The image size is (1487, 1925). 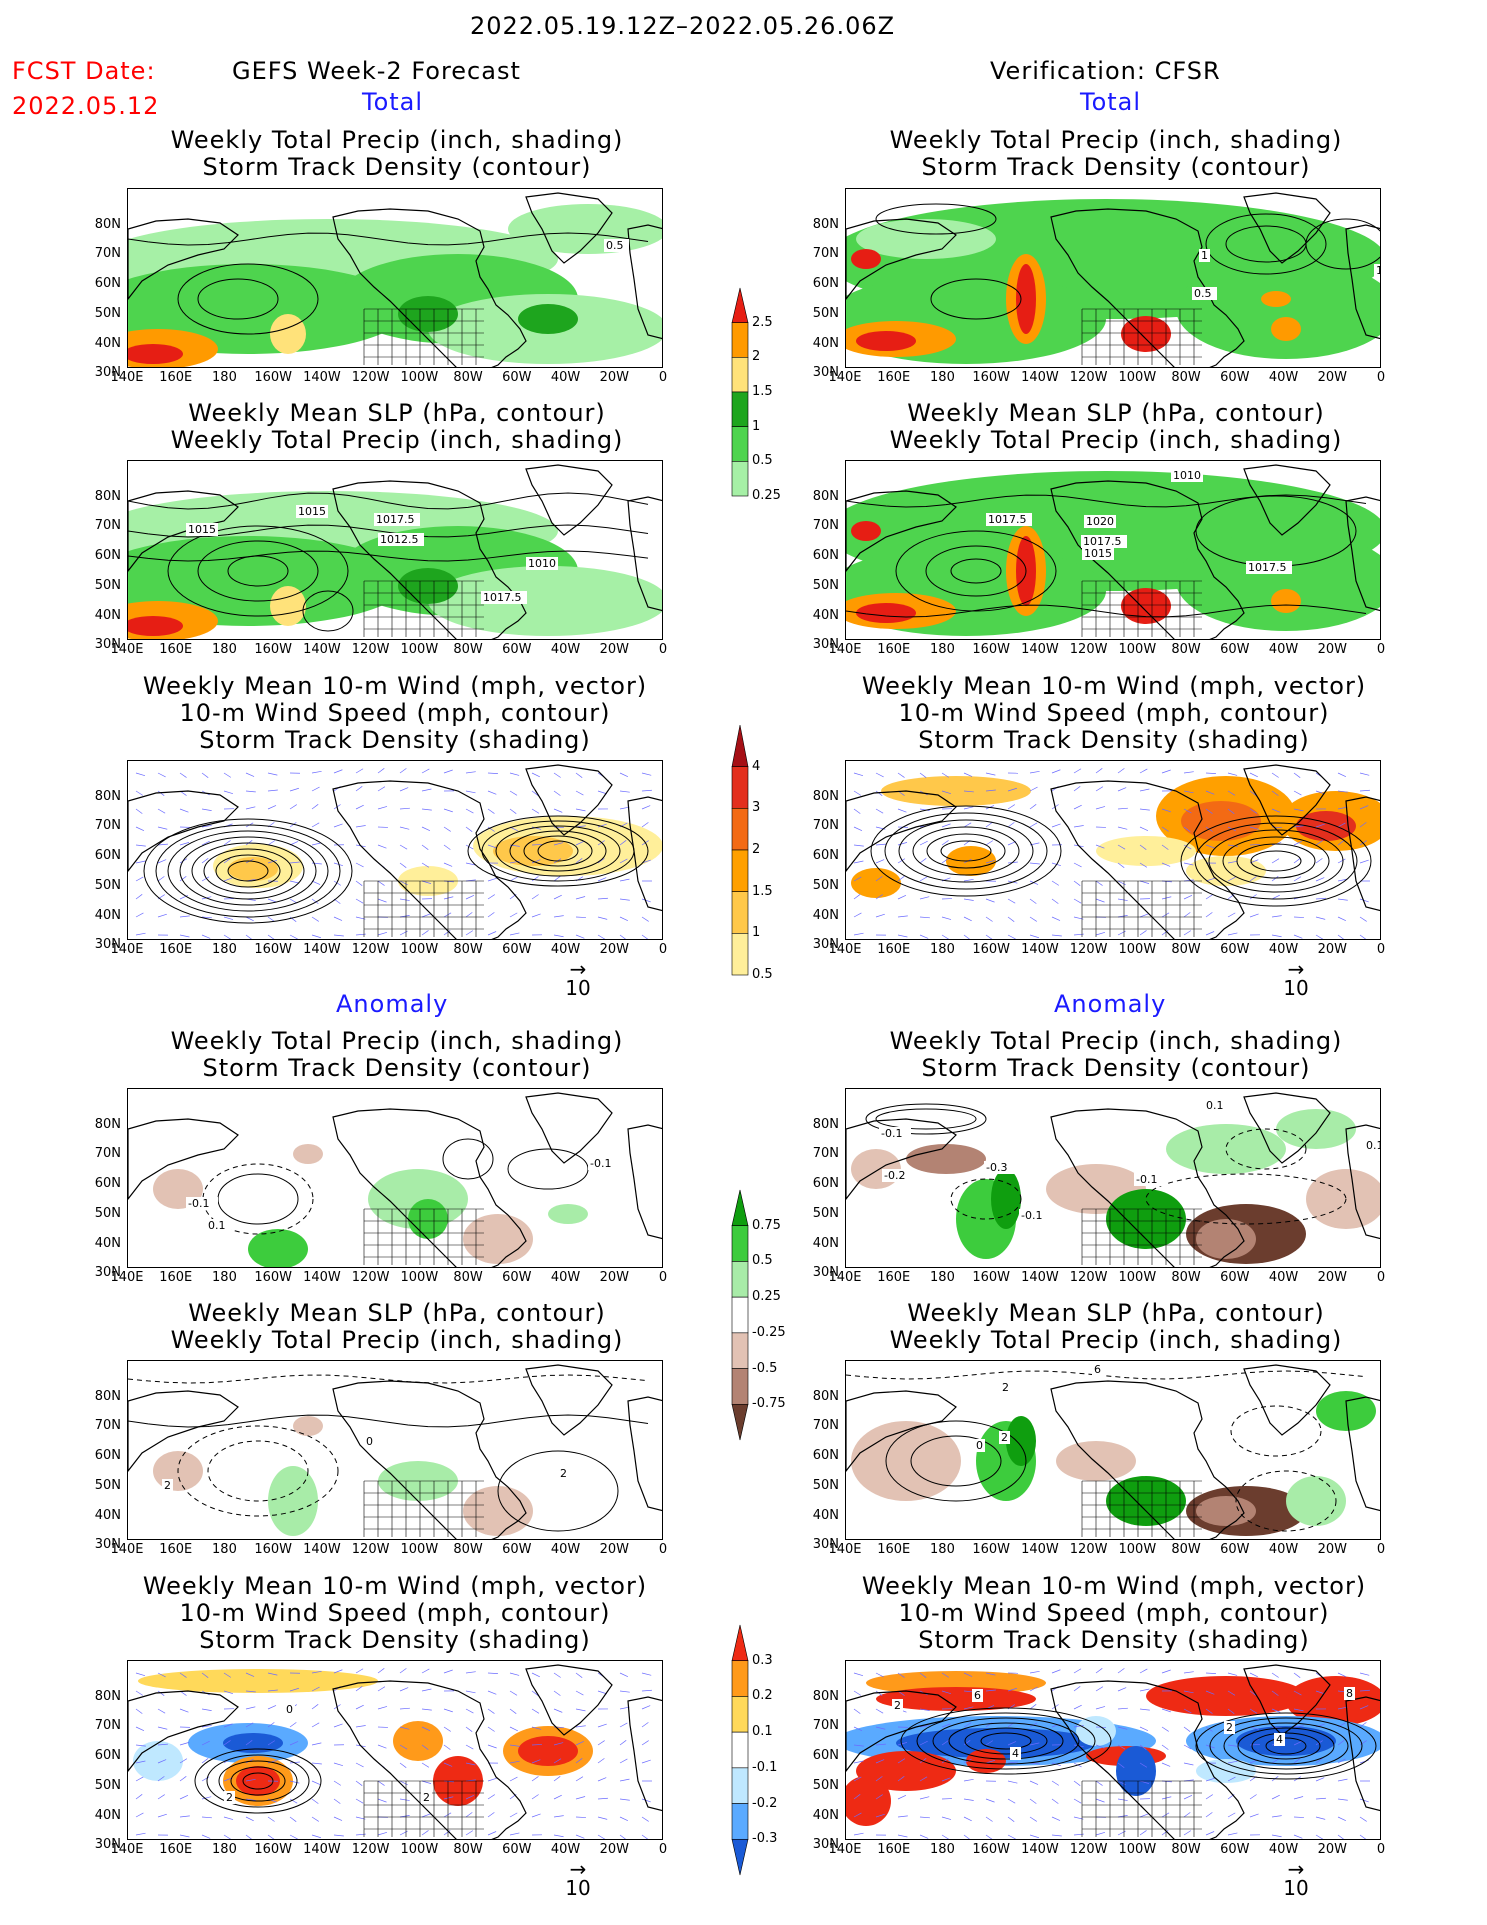 I want to click on colorbar-label: 0.5, so click(x=762, y=461).